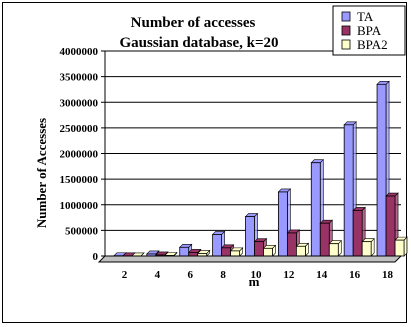 Image resolution: width=411 pixels, height=327 pixels. What do you see at coordinates (79, 206) in the screenshot?
I see `y-tick-label: 1000000` at bounding box center [79, 206].